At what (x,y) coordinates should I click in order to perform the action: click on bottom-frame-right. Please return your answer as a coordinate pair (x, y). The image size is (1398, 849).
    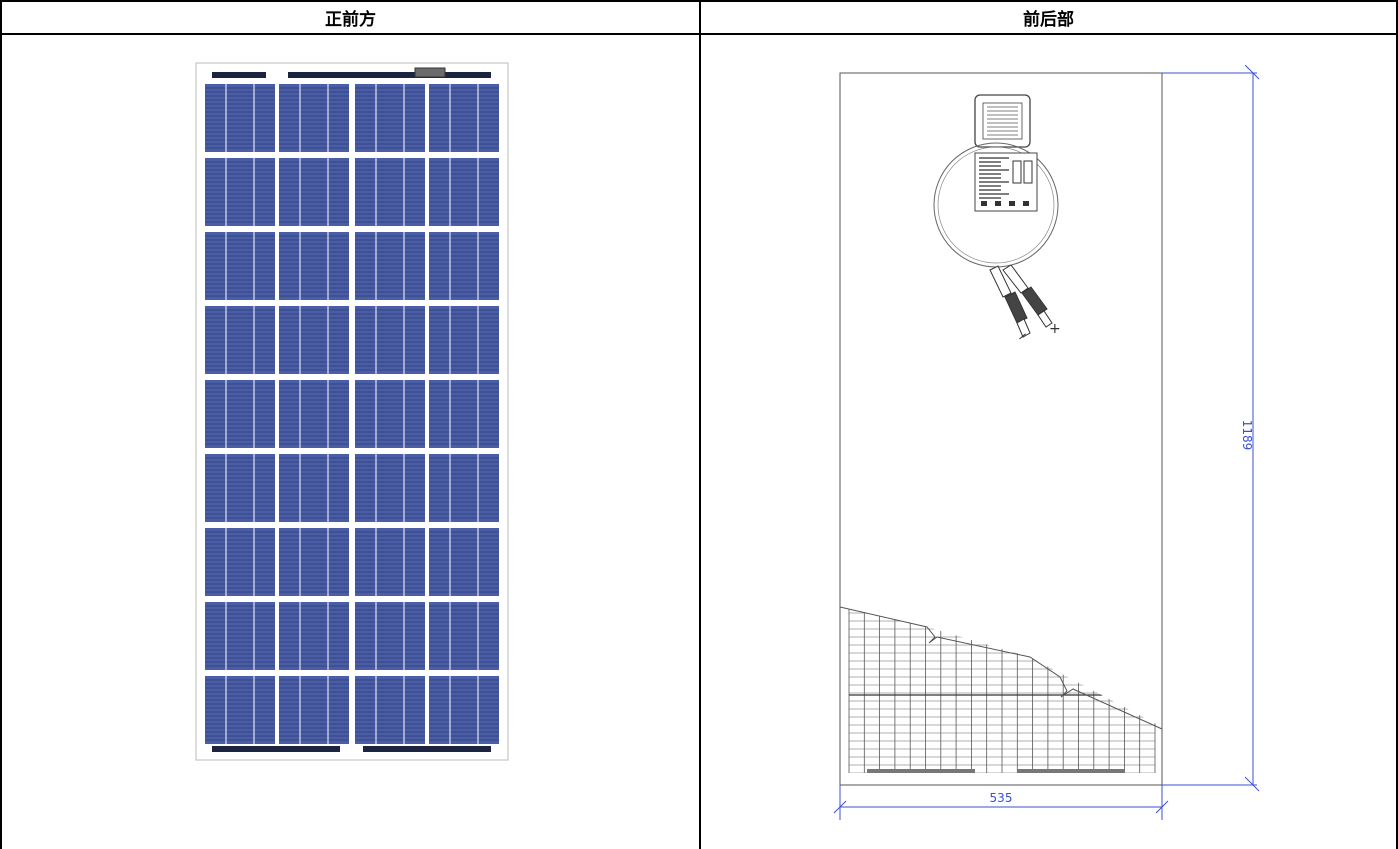
    Looking at the image, I should click on (1071, 771).